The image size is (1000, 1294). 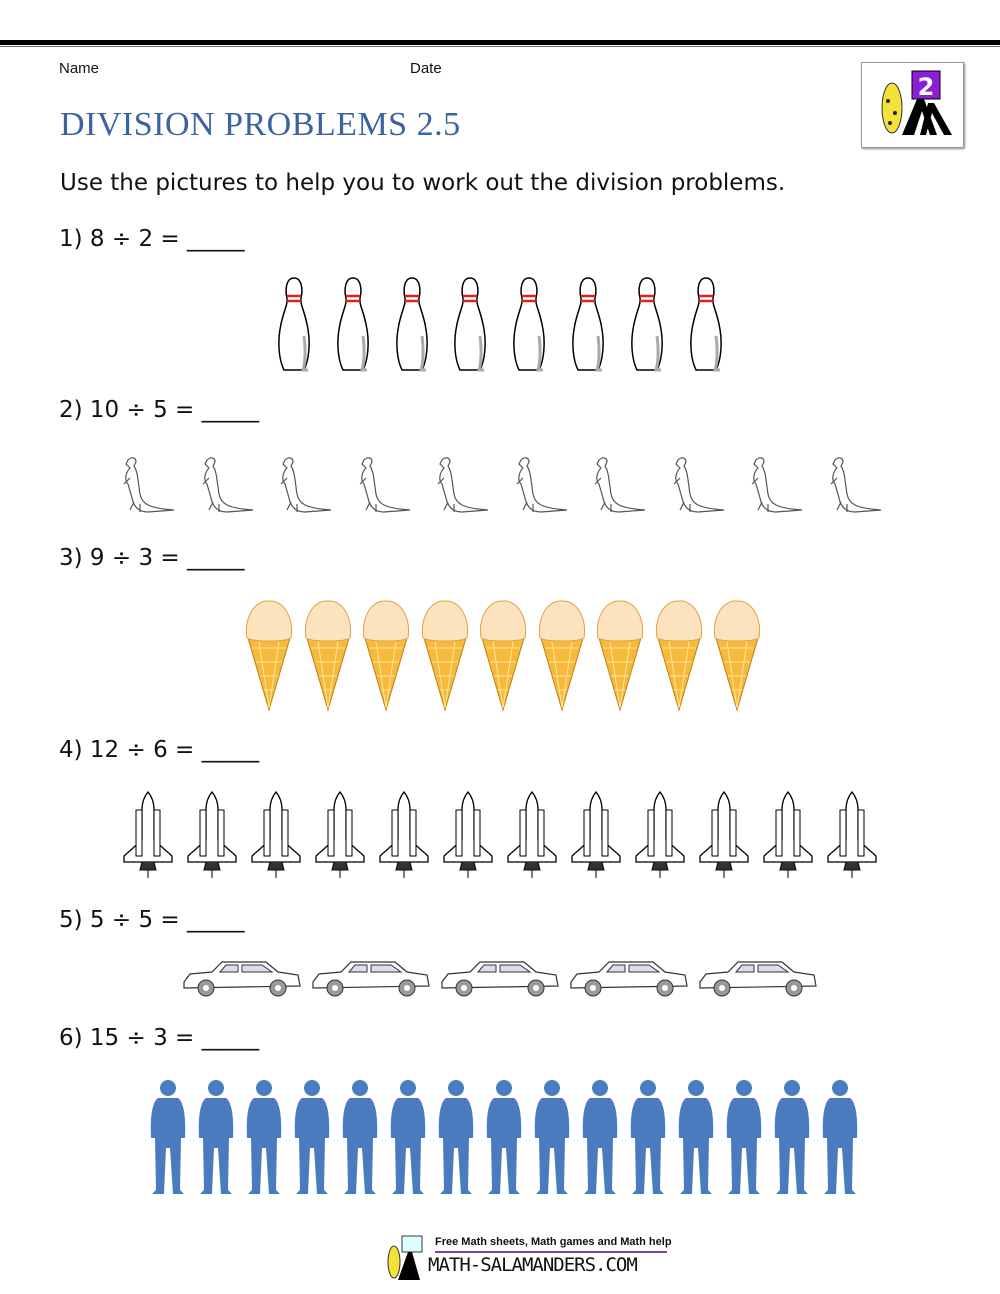 I want to click on problem-4: 4) 12 ÷ 6 = _____, so click(x=159, y=750).